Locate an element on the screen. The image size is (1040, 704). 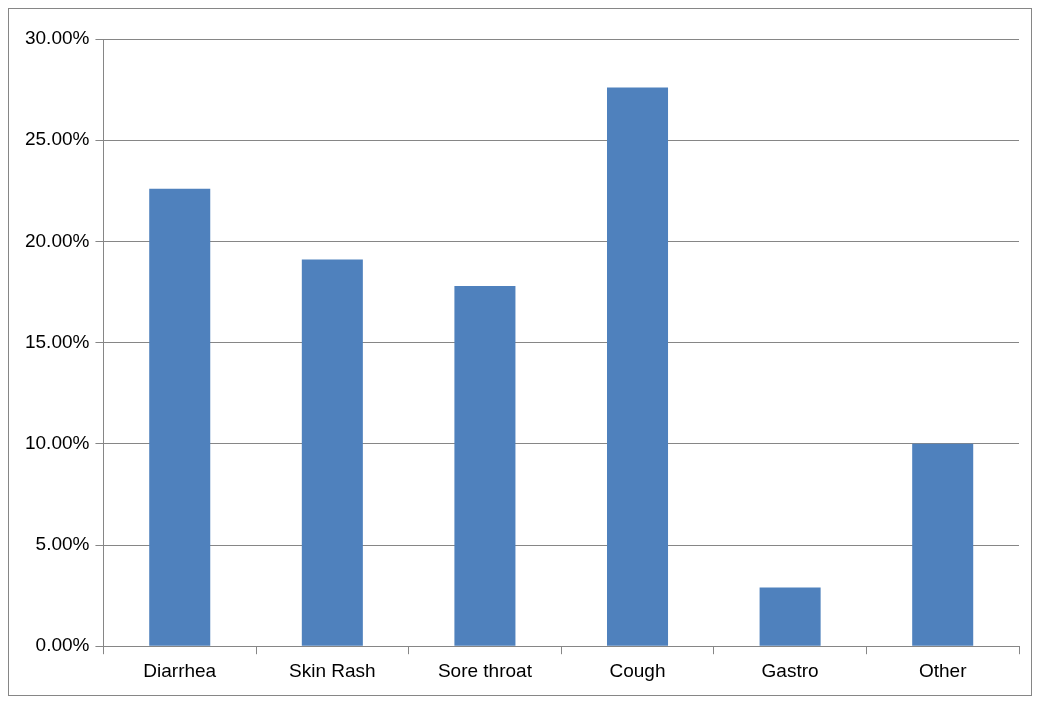
x-tick-label: Gastro is located at coordinates (790, 670).